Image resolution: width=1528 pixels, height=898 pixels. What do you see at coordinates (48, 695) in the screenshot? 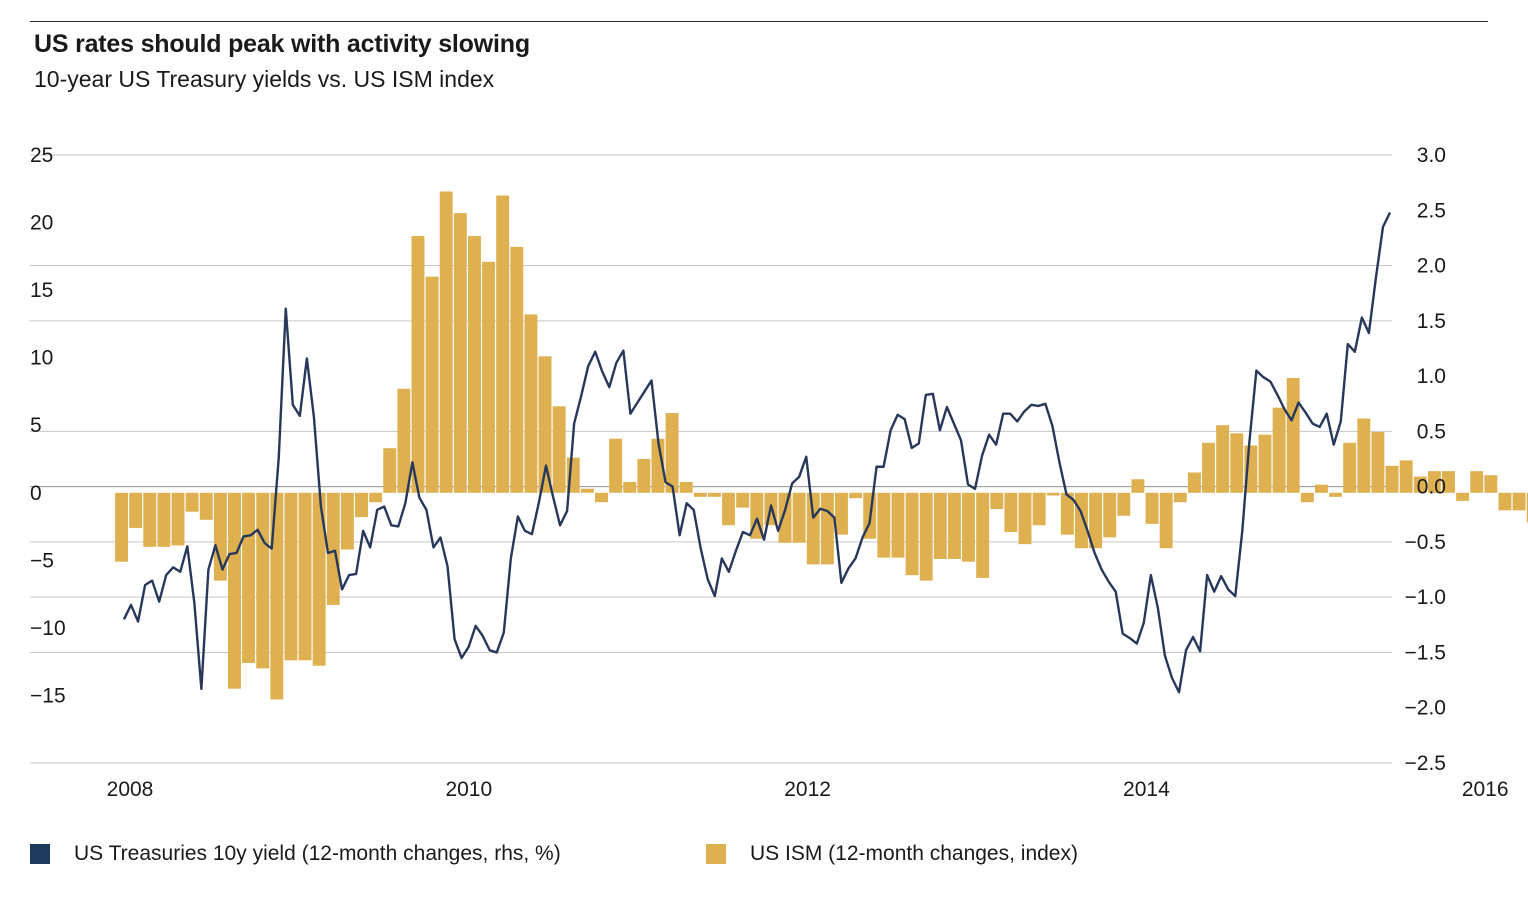
I see `left-tick-label: −15` at bounding box center [48, 695].